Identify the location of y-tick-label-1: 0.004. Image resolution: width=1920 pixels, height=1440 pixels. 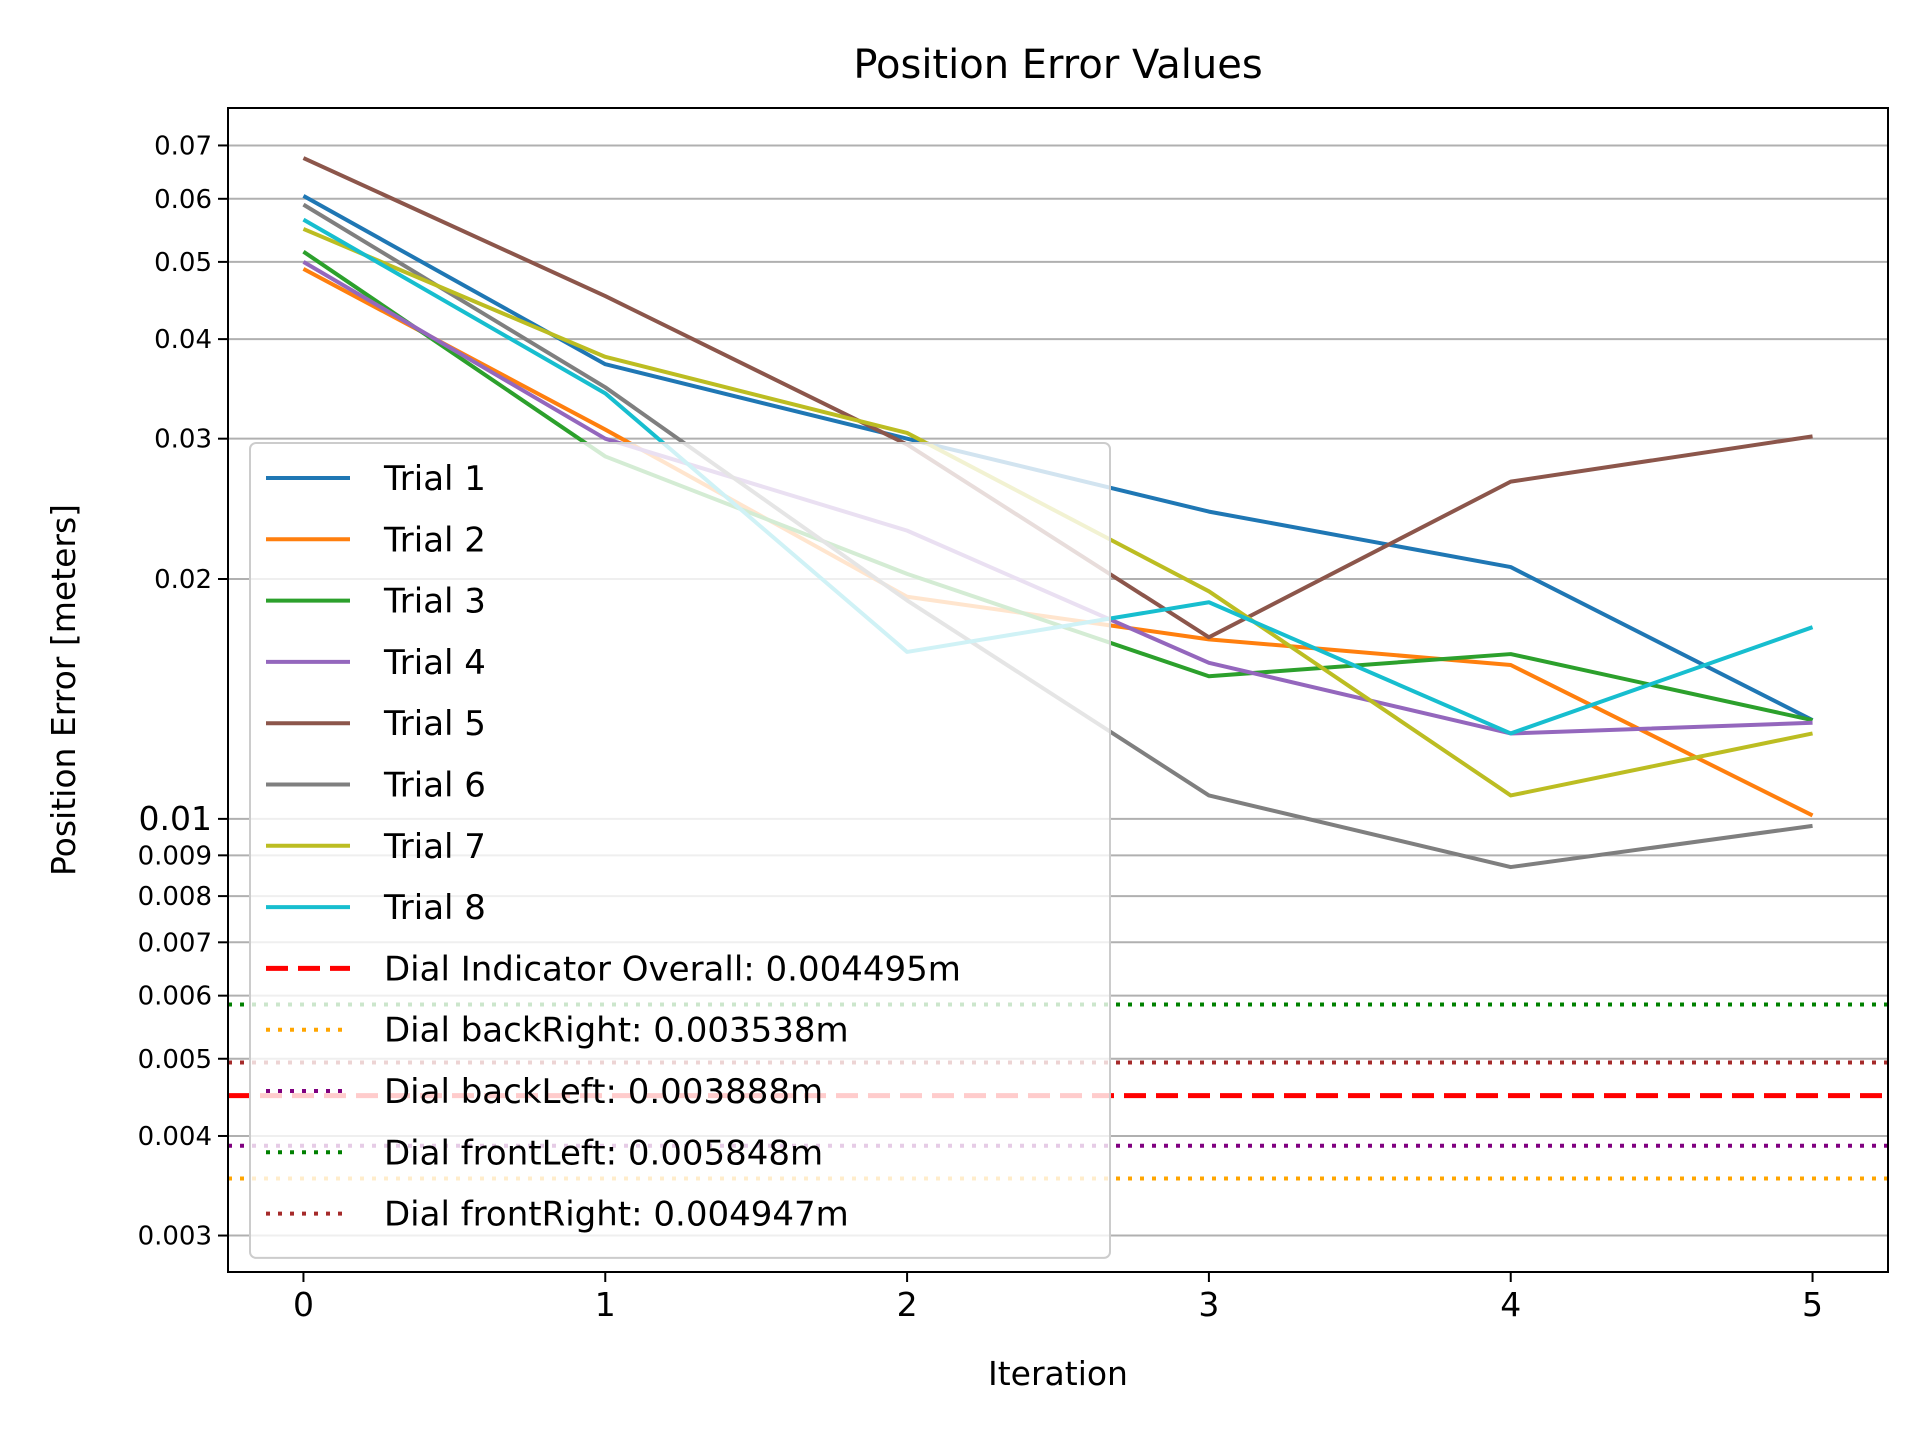
(175, 1137).